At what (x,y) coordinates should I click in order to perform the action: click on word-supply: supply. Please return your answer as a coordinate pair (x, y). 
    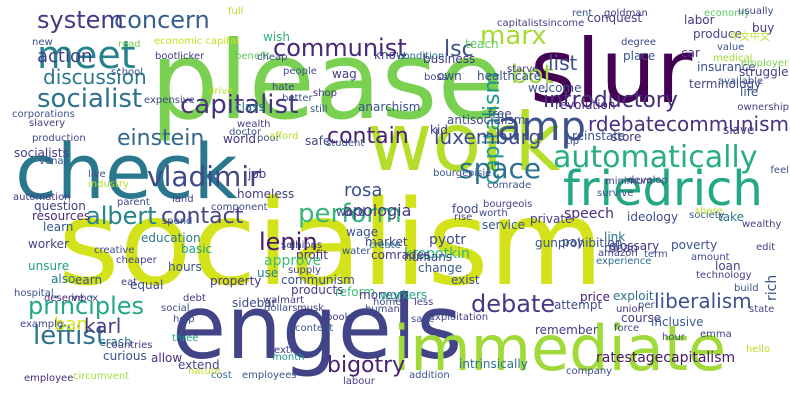
    Looking at the image, I should click on (304, 270).